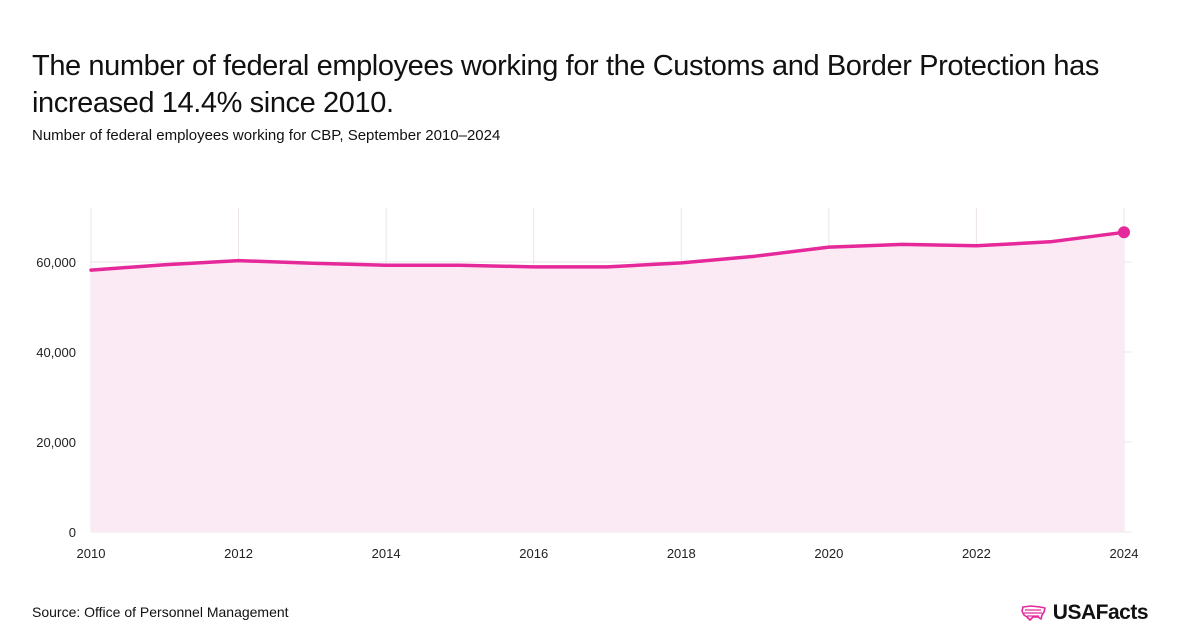  What do you see at coordinates (238, 553) in the screenshot?
I see `x-tick-label: 2012` at bounding box center [238, 553].